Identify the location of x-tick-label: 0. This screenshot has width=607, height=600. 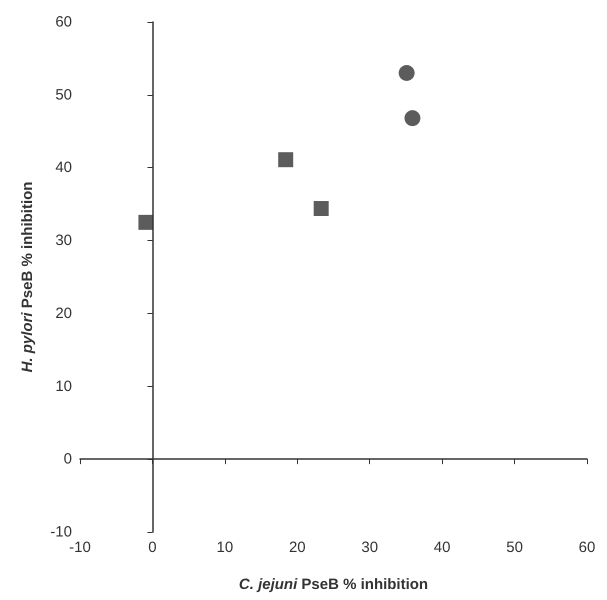
(152, 547).